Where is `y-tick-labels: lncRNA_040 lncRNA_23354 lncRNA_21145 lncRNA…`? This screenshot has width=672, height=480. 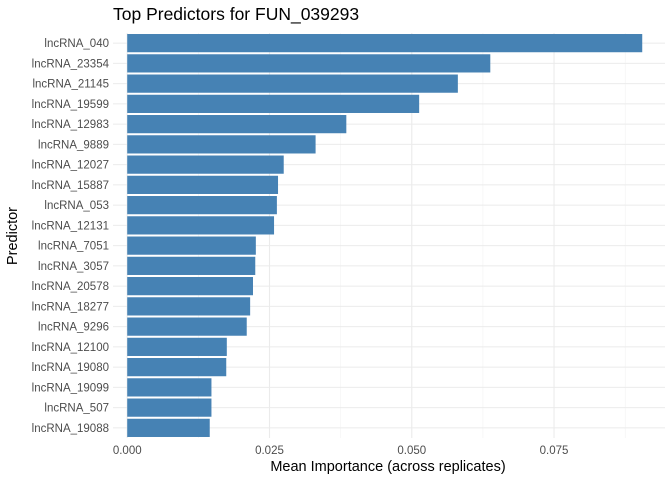 y-tick-labels: lncRNA_040 lncRNA_23354 lncRNA_21145 lncRNA… is located at coordinates (71, 236).